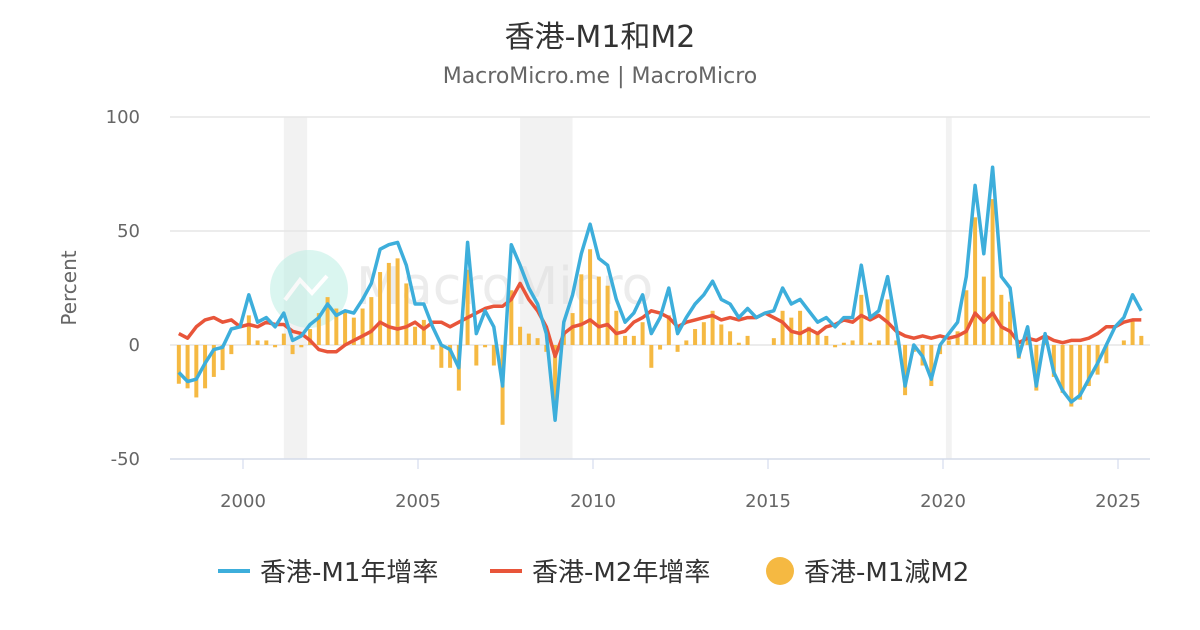  I want to click on recession-band, so click(948, 288).